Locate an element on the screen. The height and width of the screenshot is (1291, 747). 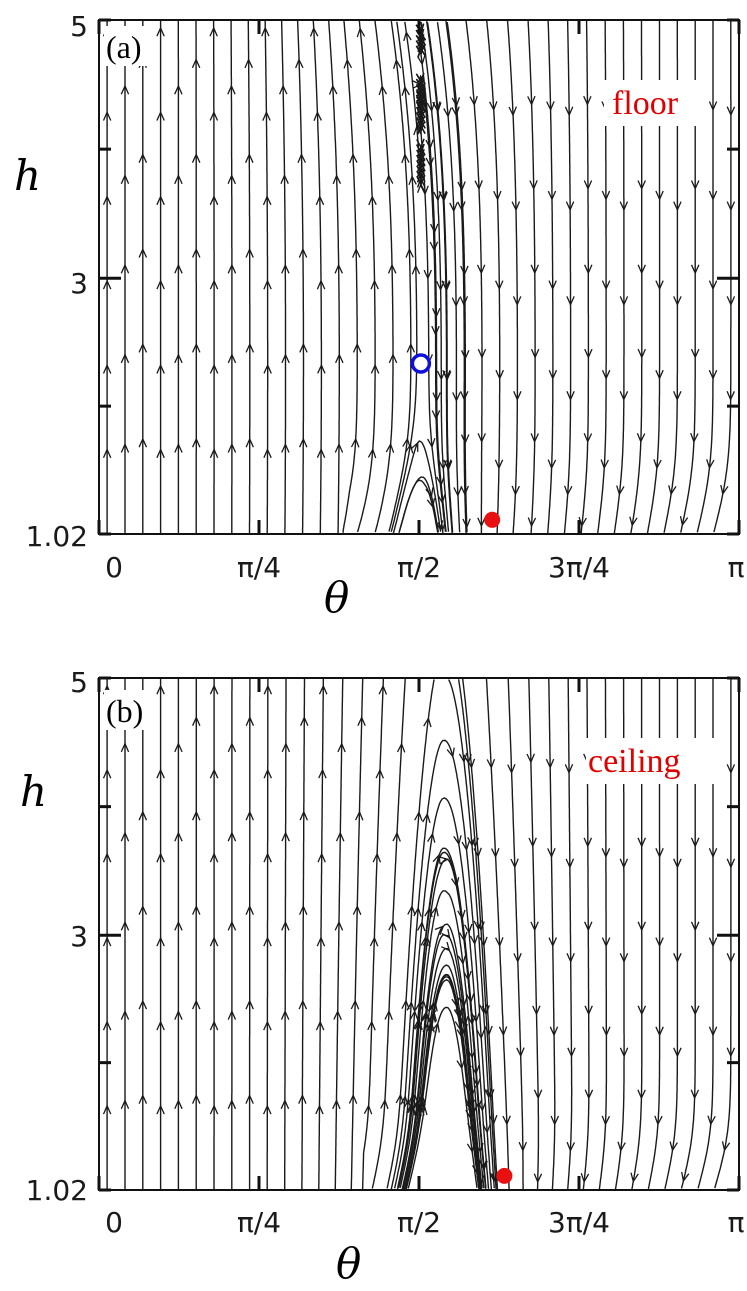
saddle-point-marker is located at coordinates (421, 363).